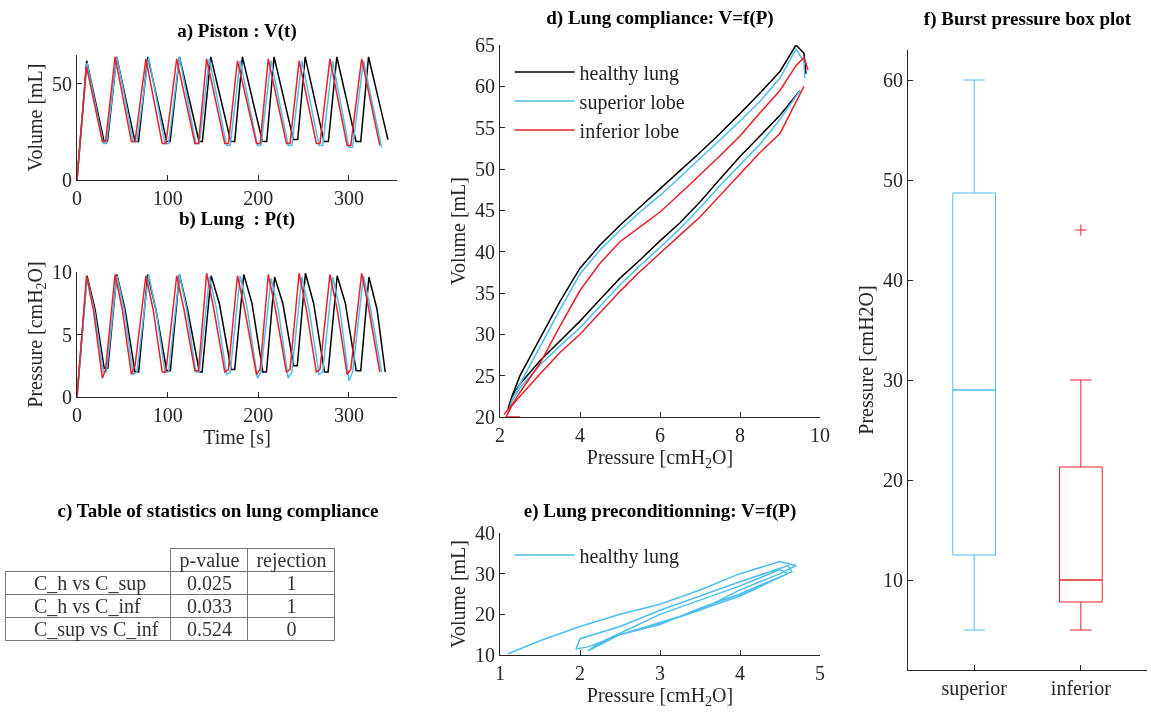  I want to click on chart-title: a) Piston : V(t), so click(237, 30).